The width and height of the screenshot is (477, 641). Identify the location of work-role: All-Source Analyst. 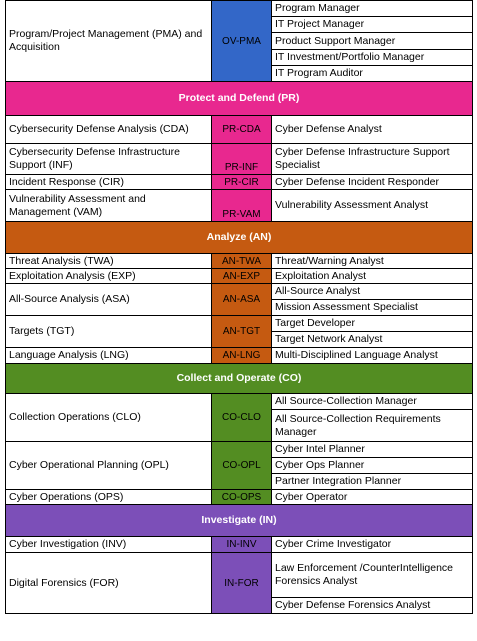
(372, 291).